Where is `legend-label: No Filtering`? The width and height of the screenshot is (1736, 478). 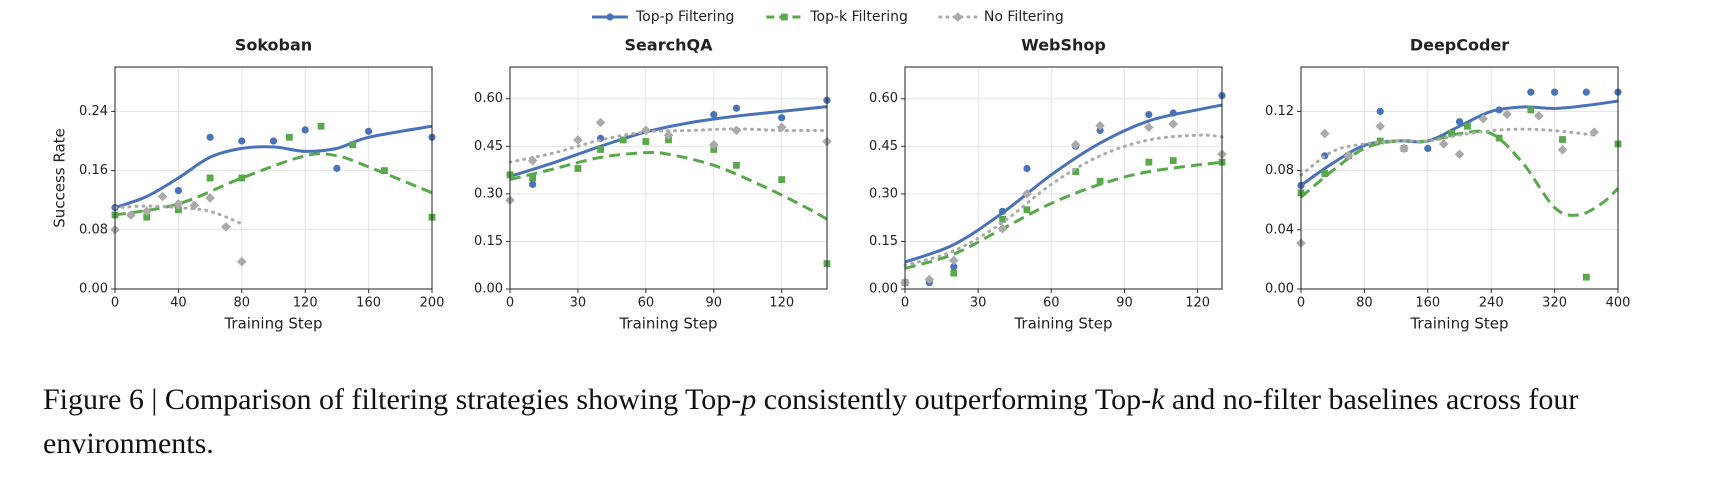 legend-label: No Filtering is located at coordinates (1024, 17).